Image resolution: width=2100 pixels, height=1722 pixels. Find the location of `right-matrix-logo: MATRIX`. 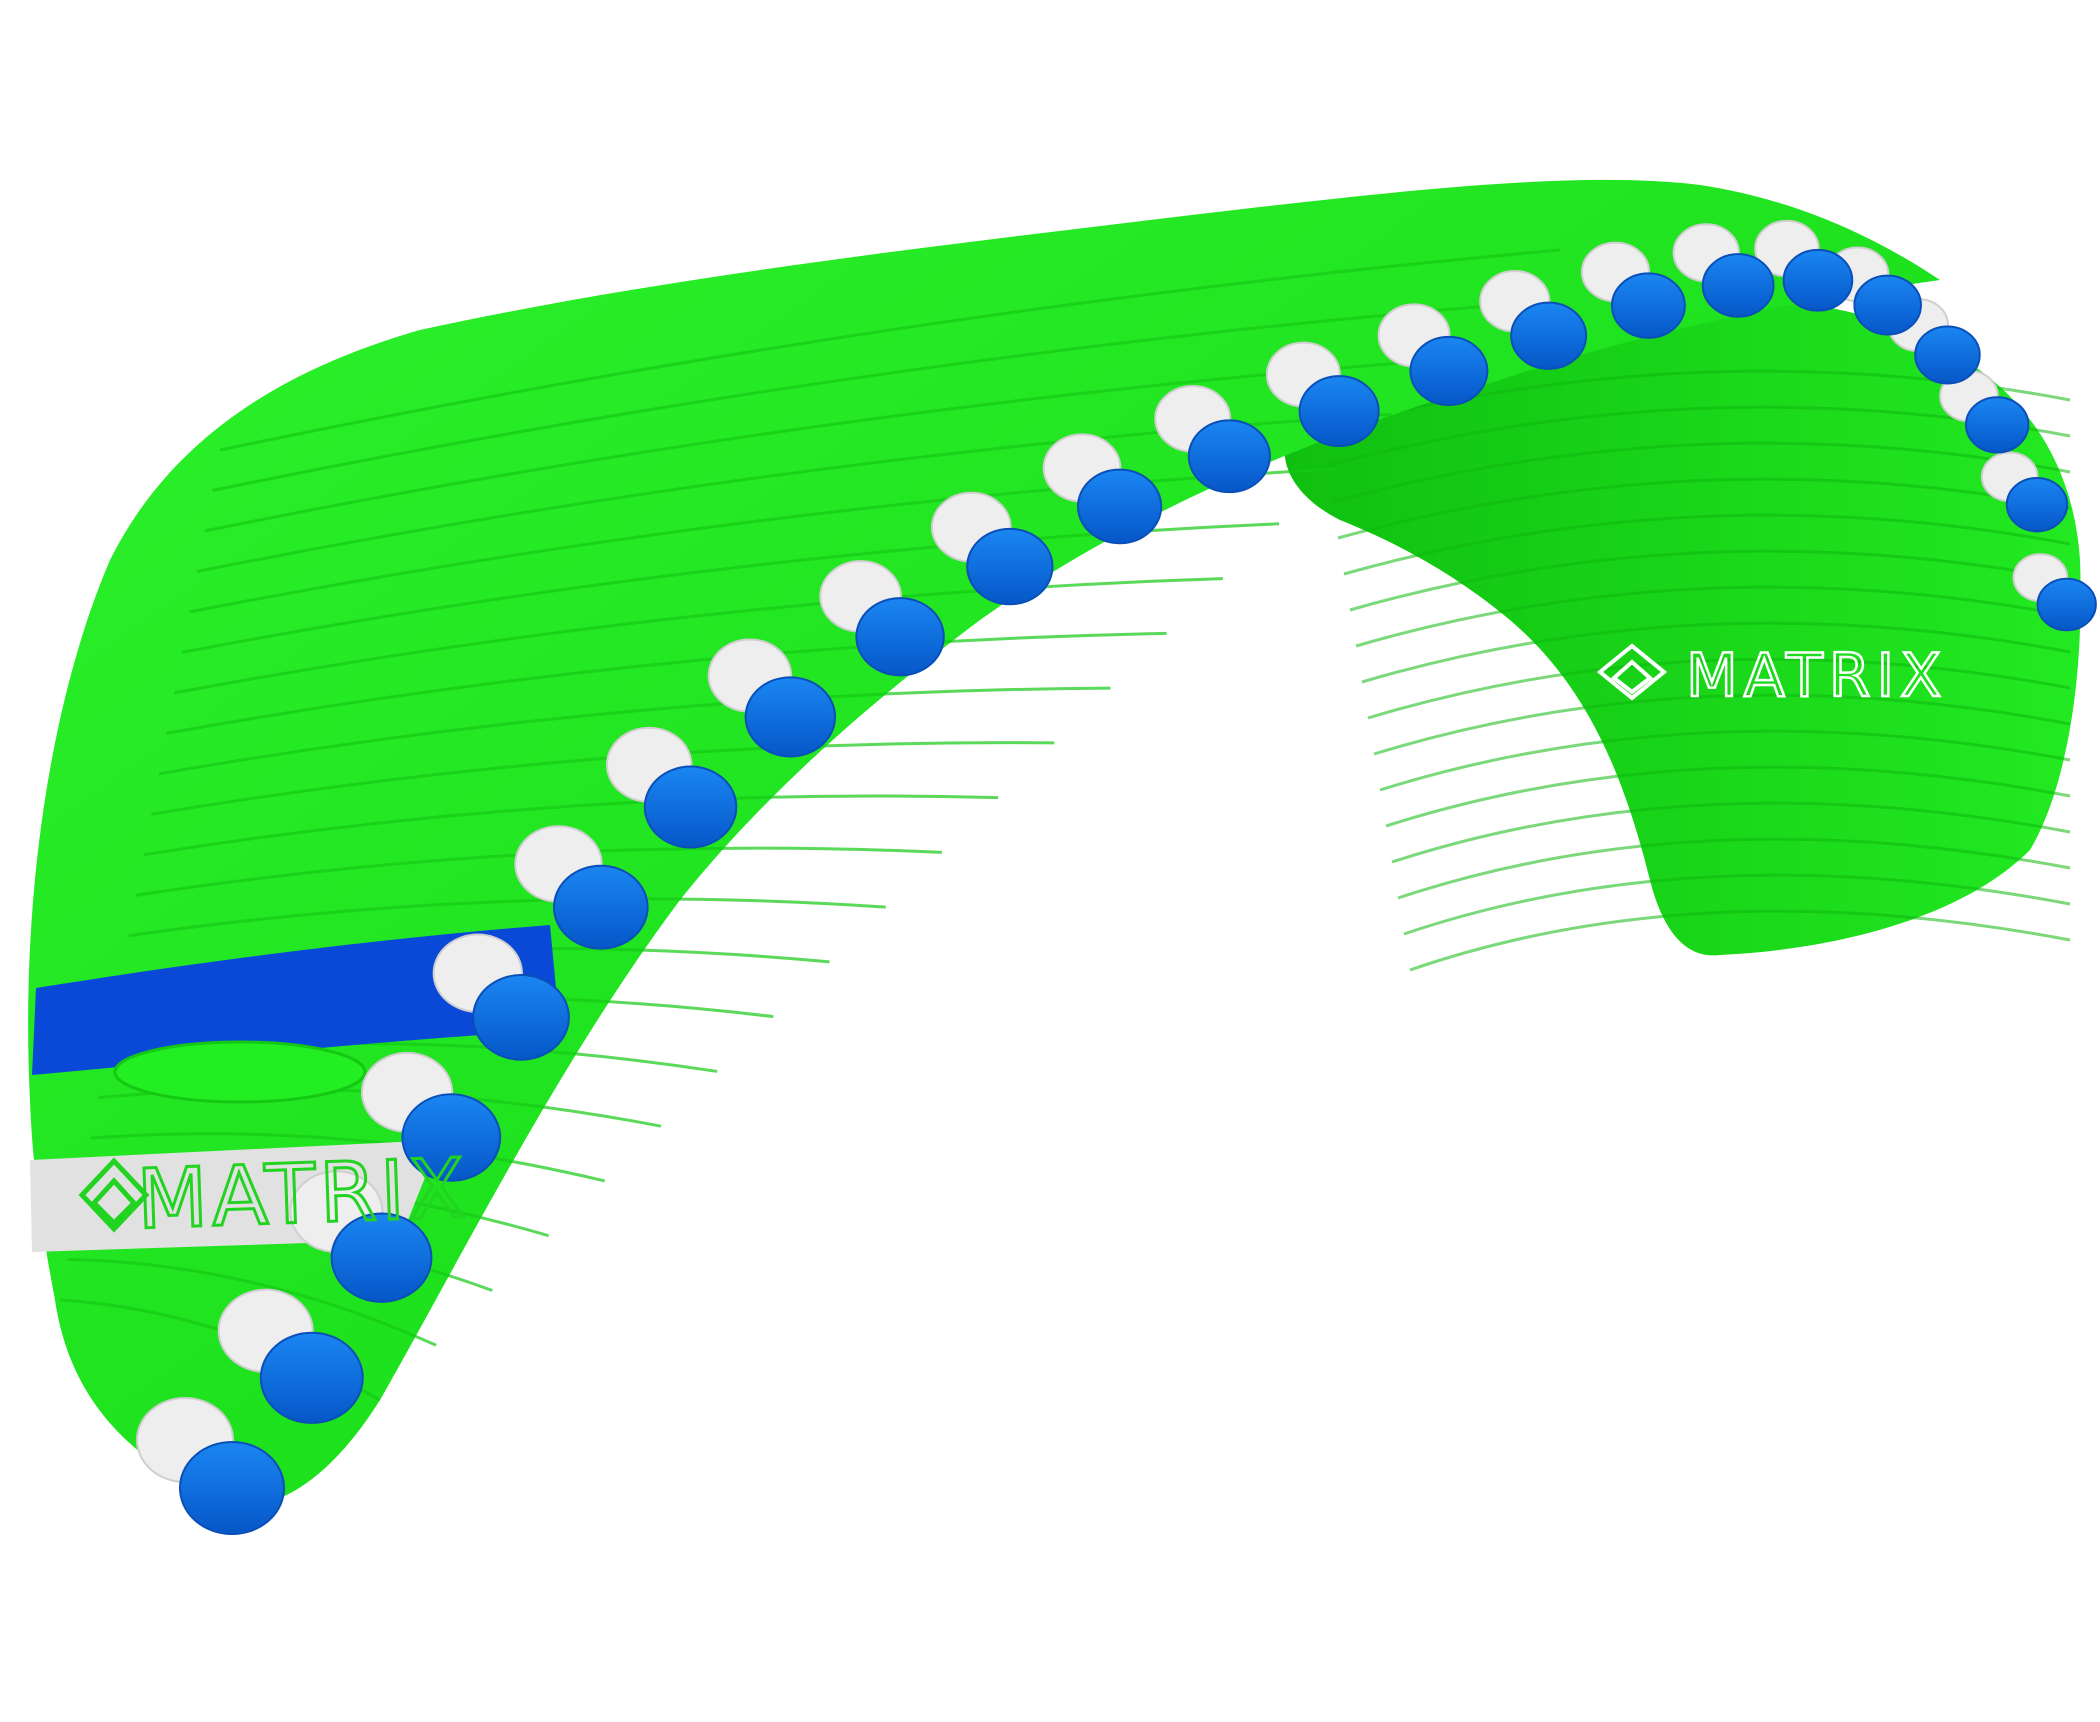

right-matrix-logo: MATRIX is located at coordinates (1771, 676).